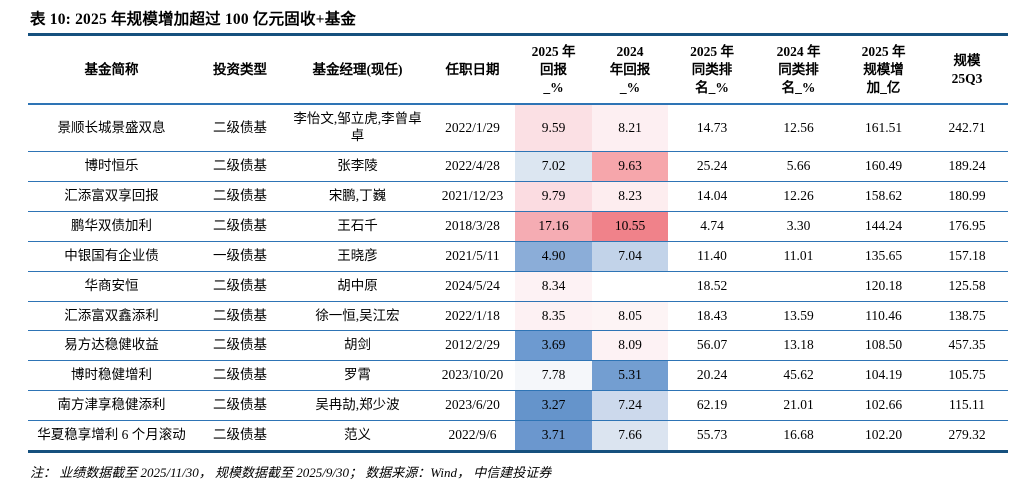 This screenshot has height=501, width=1024. I want to click on cell-fund-manager: 李怡文,邹立虎,李曾卓卓, so click(357, 128).